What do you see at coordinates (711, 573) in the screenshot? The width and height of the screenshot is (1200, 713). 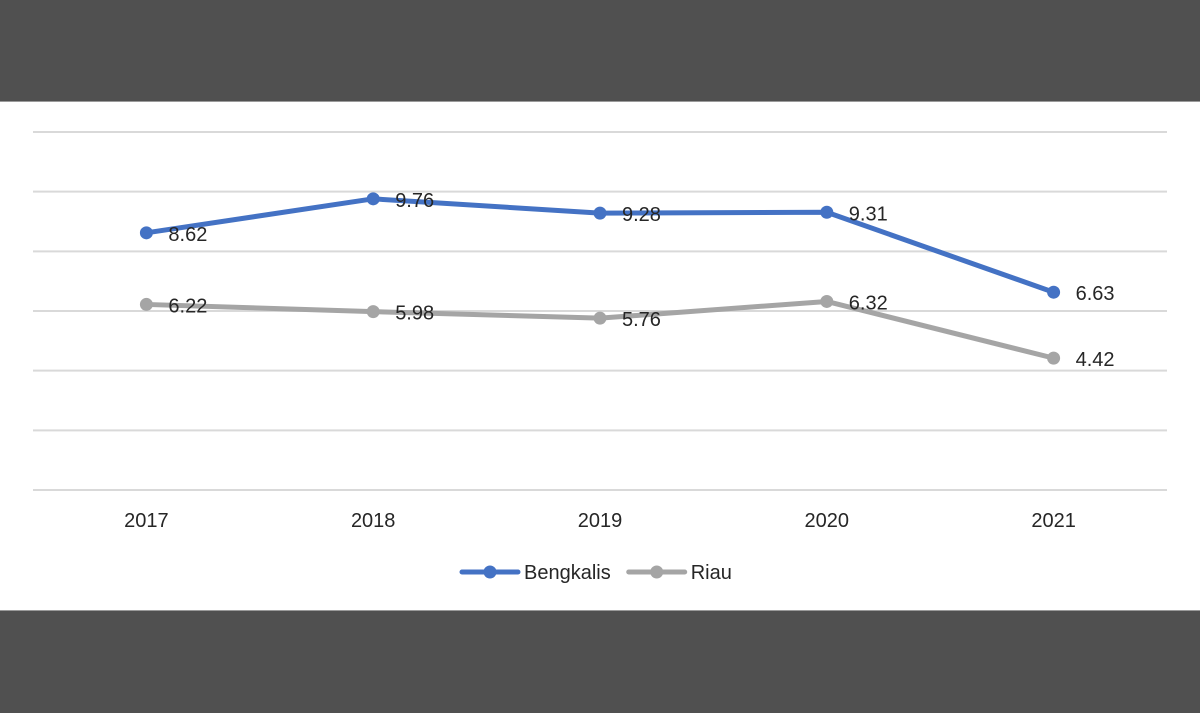 I see `legend-label: Riau` at bounding box center [711, 573].